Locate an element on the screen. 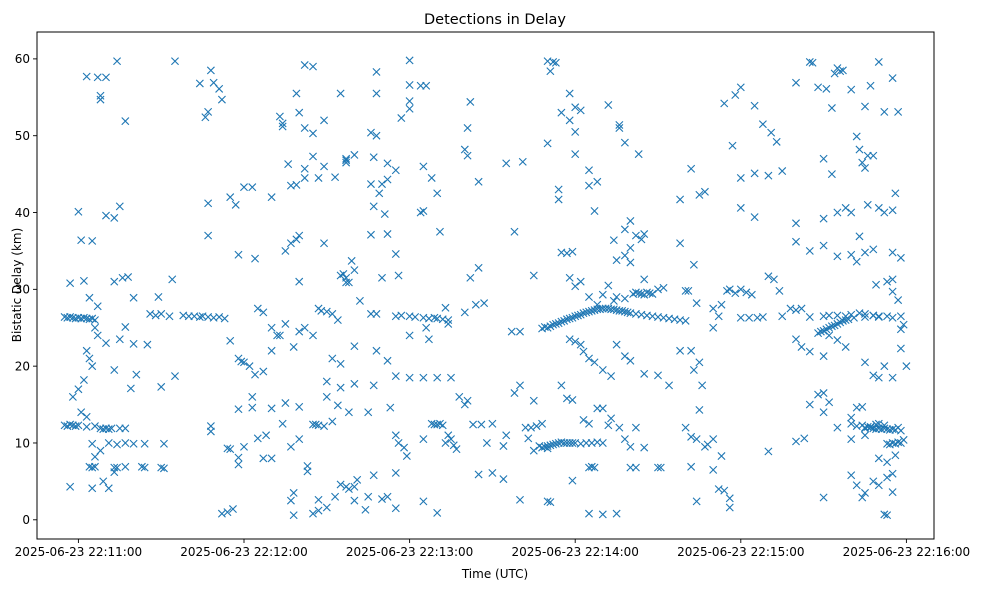 This screenshot has height=594, width=986. chart-title: Detections in Delay is located at coordinates (495, 20).